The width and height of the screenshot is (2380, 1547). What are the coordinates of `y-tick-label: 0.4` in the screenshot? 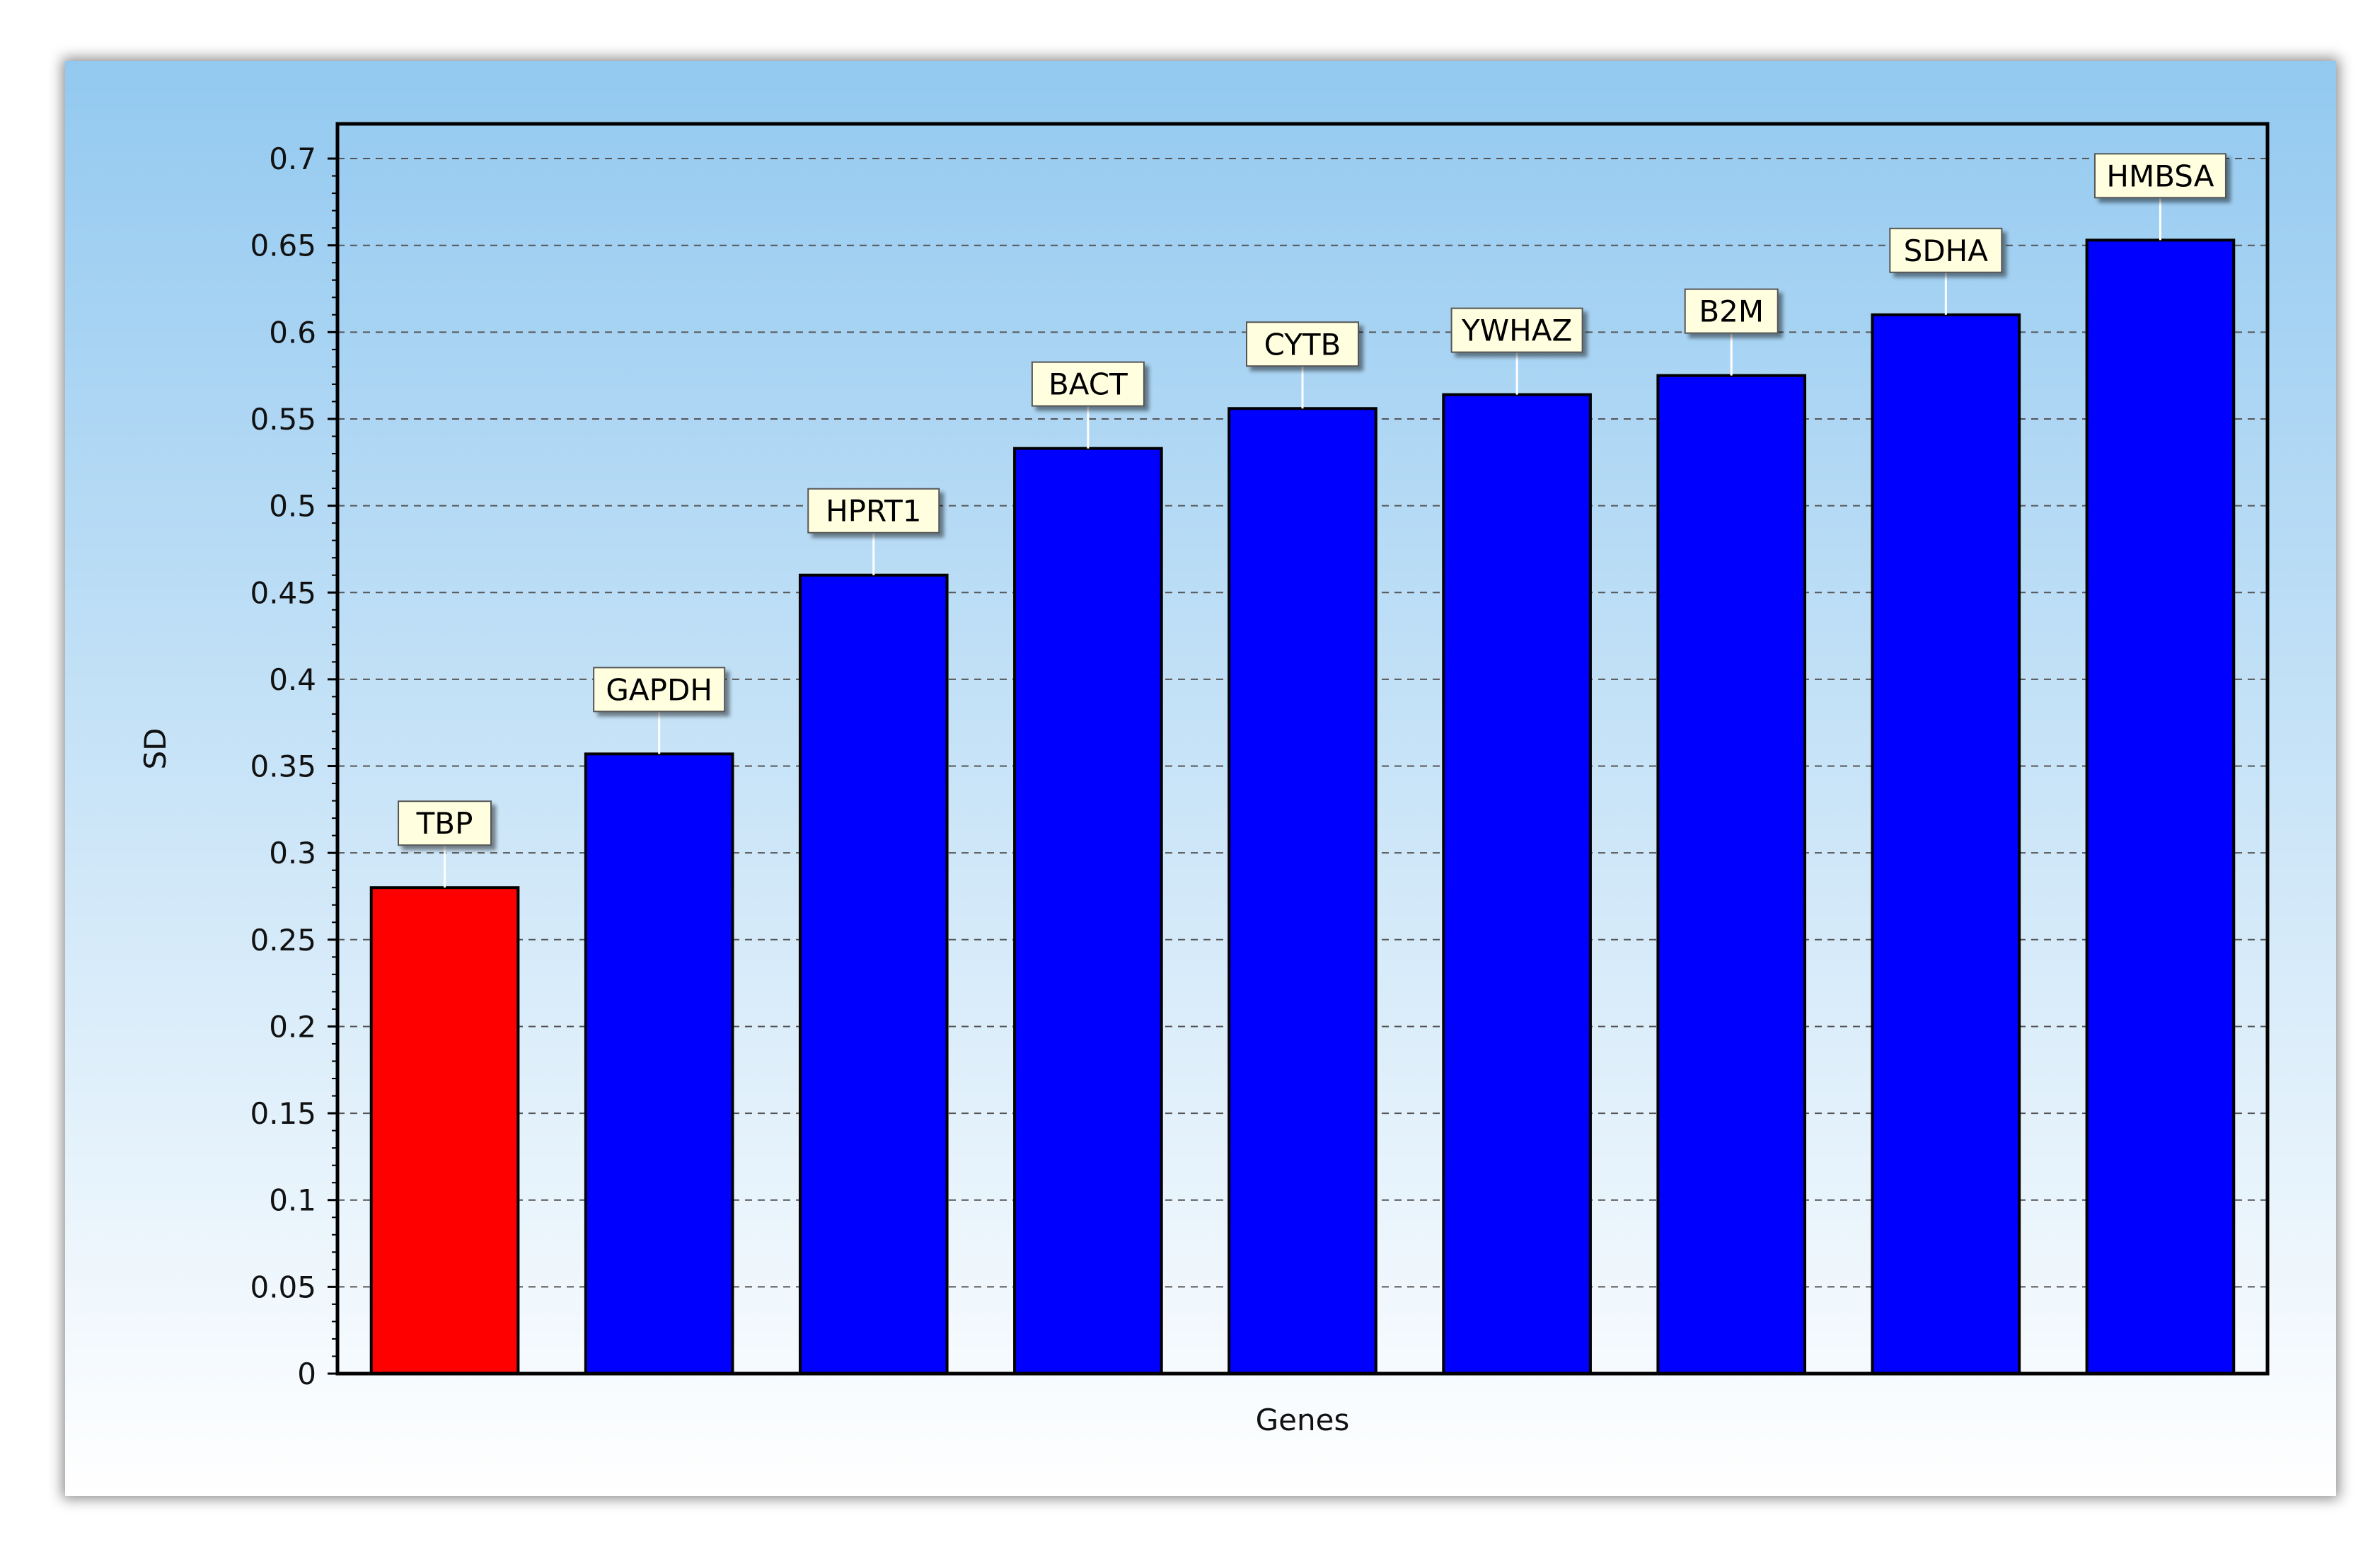 It's located at (292, 679).